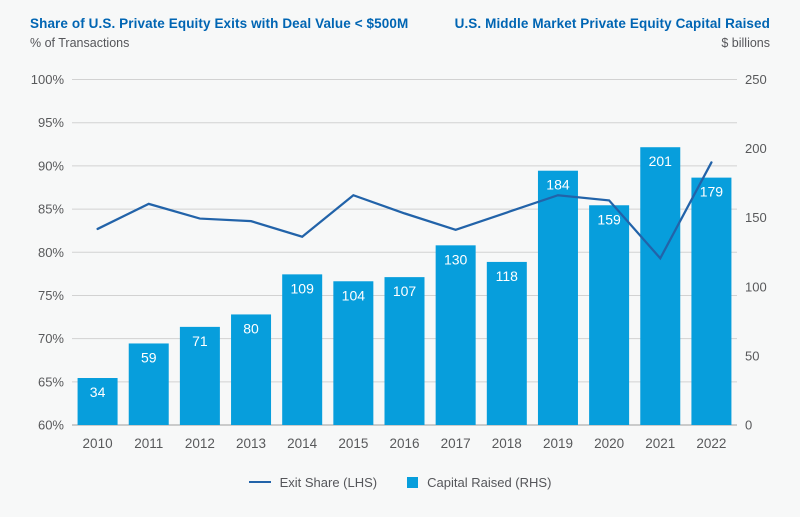  Describe the element at coordinates (507, 276) in the screenshot. I see `bar-value-label: 118` at that location.